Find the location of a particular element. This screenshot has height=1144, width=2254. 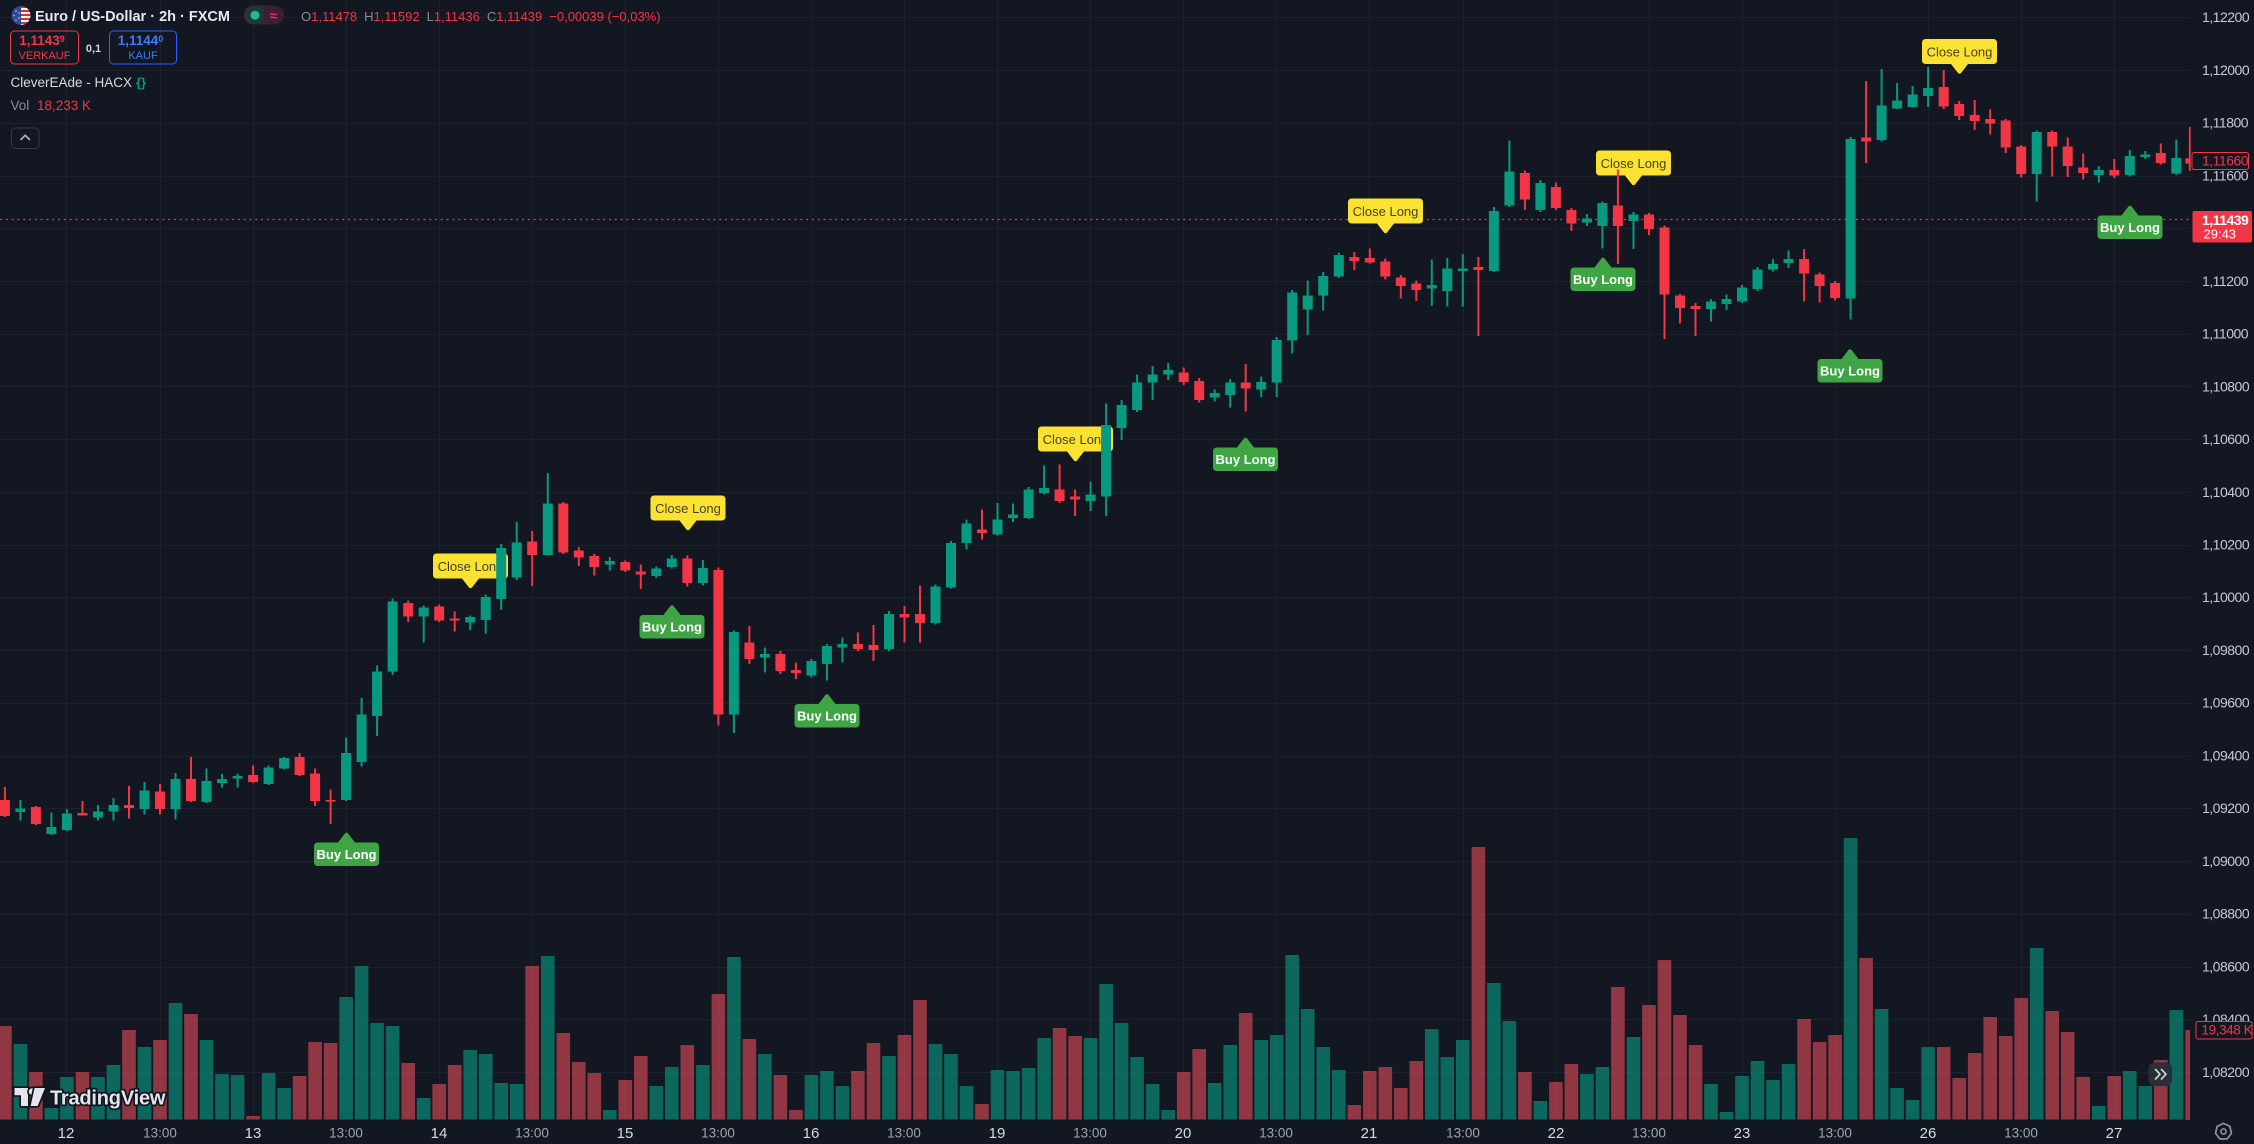

svg-text: Vol is located at coordinates (20, 105).